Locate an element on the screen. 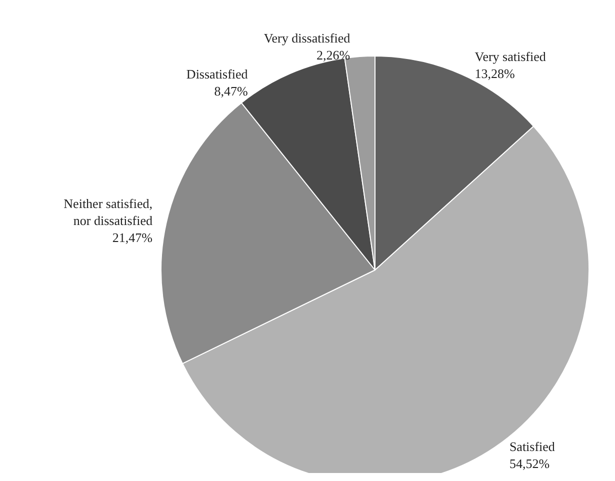 The image size is (615, 481). data-label: 8,47% is located at coordinates (231, 91).